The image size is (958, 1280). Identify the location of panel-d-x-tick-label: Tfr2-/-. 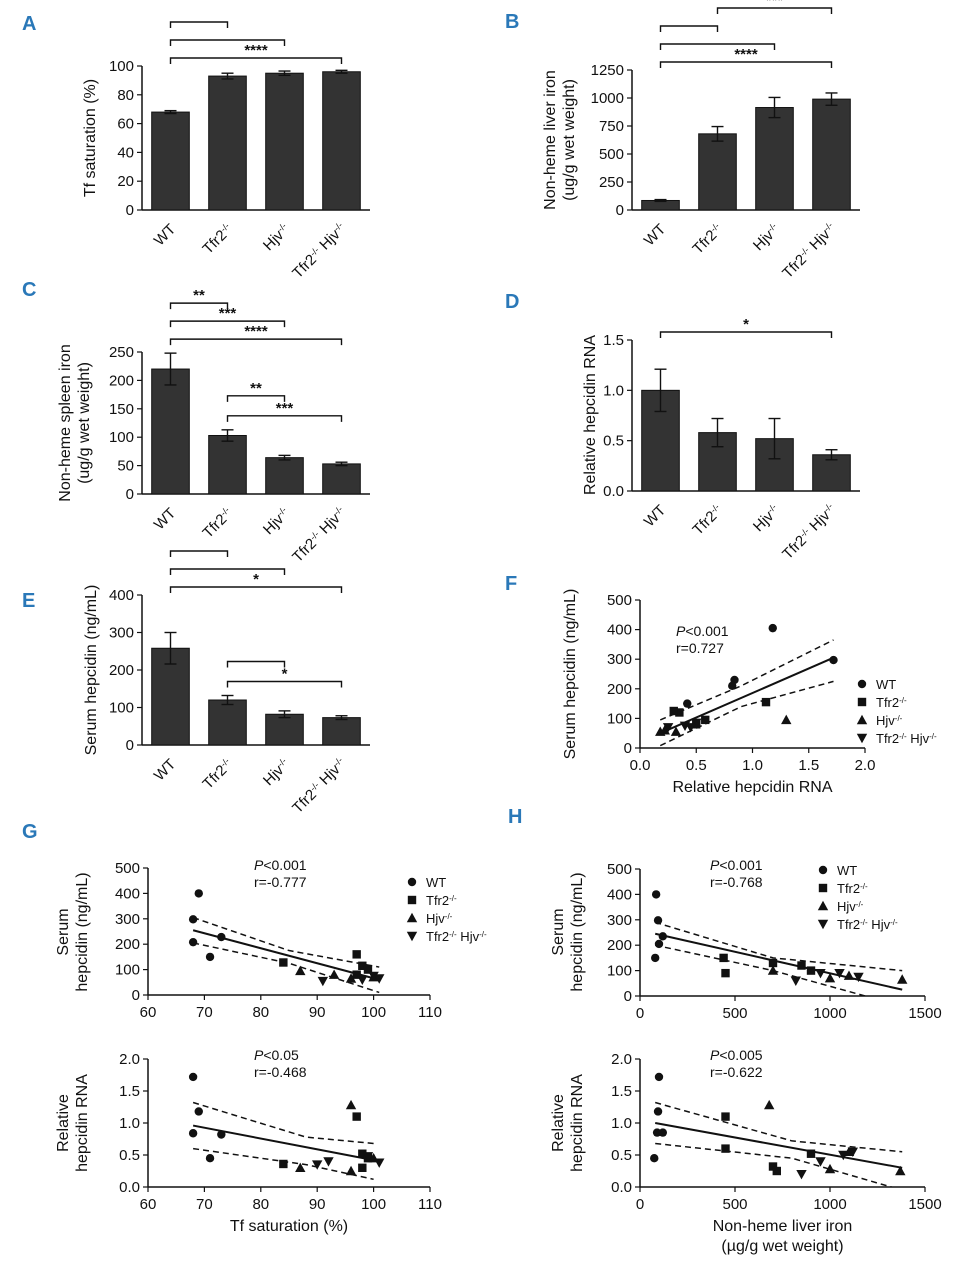
(707, 520).